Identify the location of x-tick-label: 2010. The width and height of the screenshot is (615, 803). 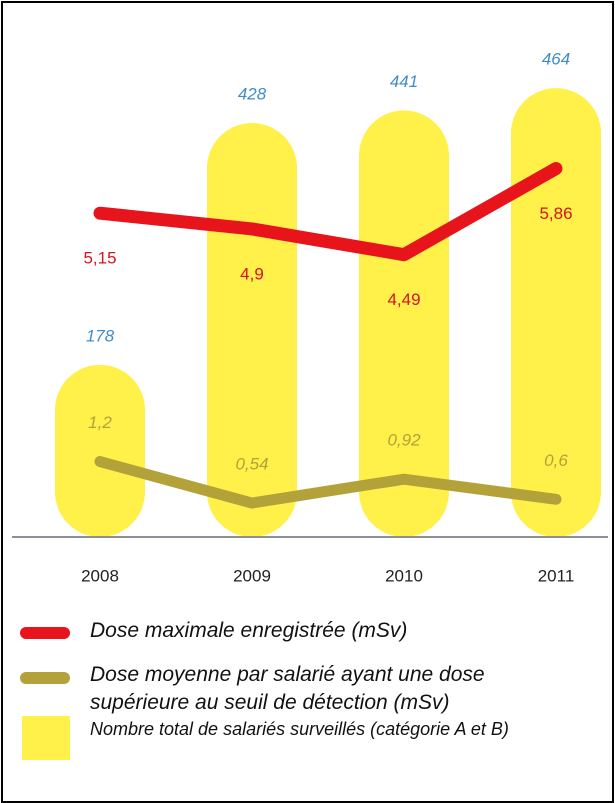
(404, 575).